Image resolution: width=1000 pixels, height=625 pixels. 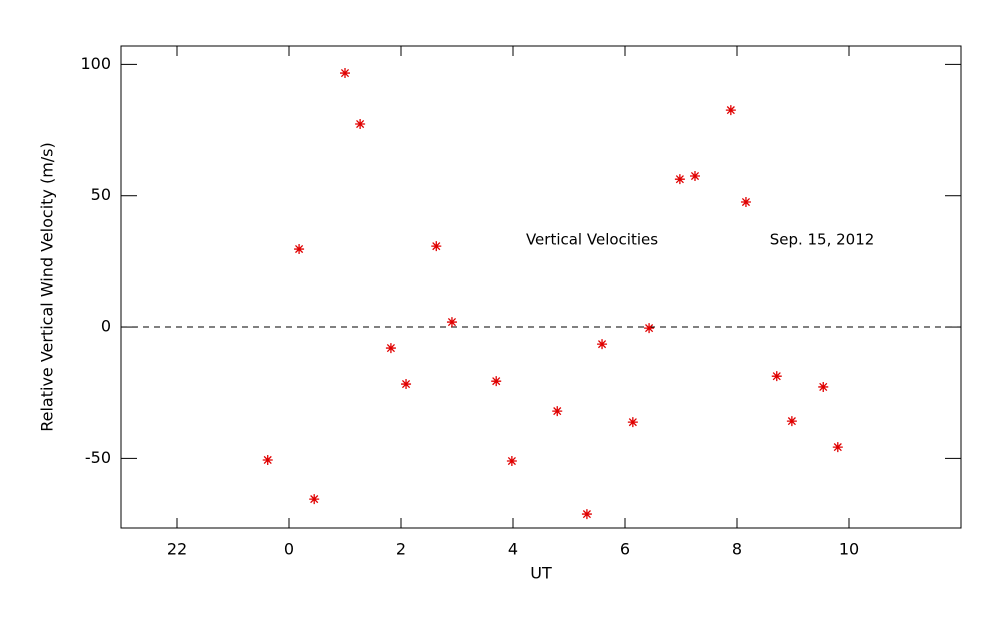 What do you see at coordinates (401, 549) in the screenshot?
I see `x-tick-label: 2` at bounding box center [401, 549].